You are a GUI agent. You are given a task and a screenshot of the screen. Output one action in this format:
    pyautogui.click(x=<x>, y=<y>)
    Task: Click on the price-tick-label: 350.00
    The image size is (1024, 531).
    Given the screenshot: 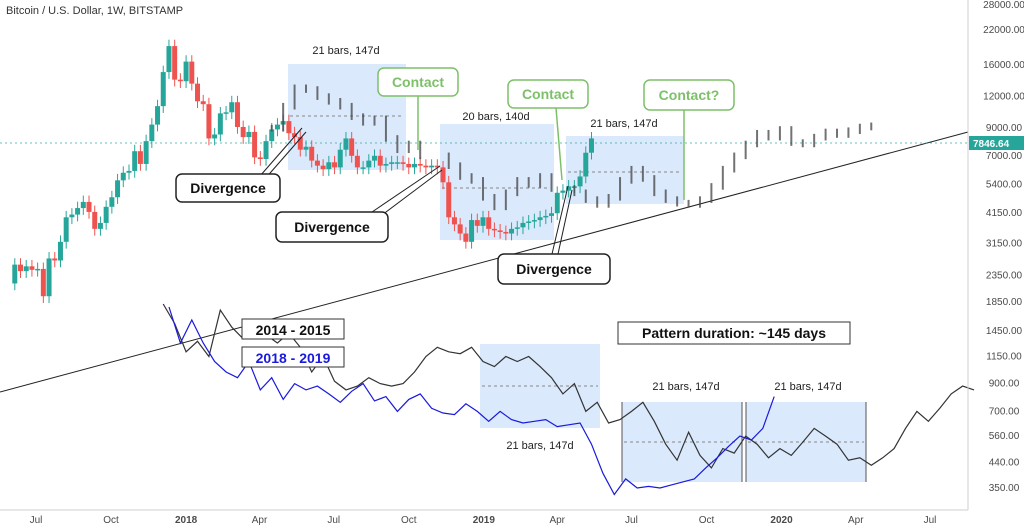 What is the action you would take?
    pyautogui.click(x=1004, y=488)
    